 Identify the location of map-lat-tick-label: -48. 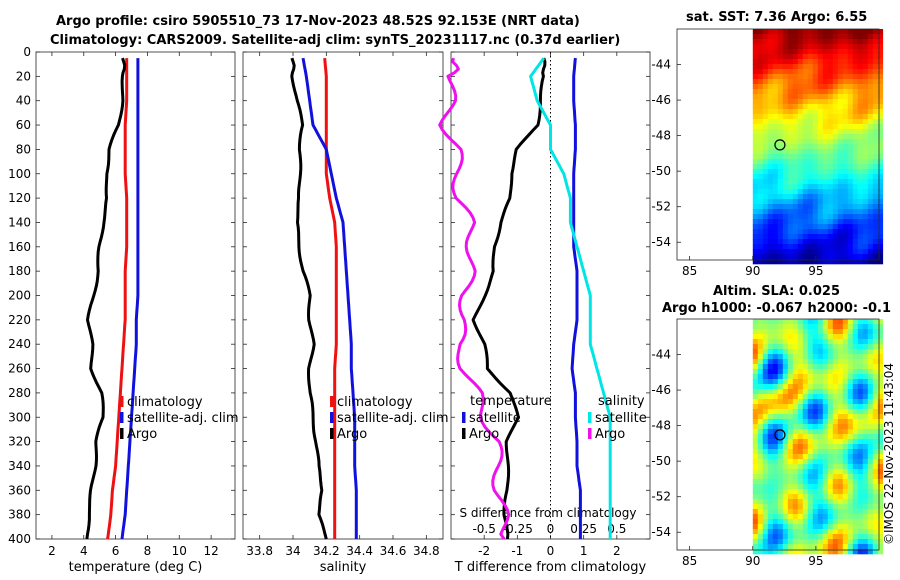
(661, 136).